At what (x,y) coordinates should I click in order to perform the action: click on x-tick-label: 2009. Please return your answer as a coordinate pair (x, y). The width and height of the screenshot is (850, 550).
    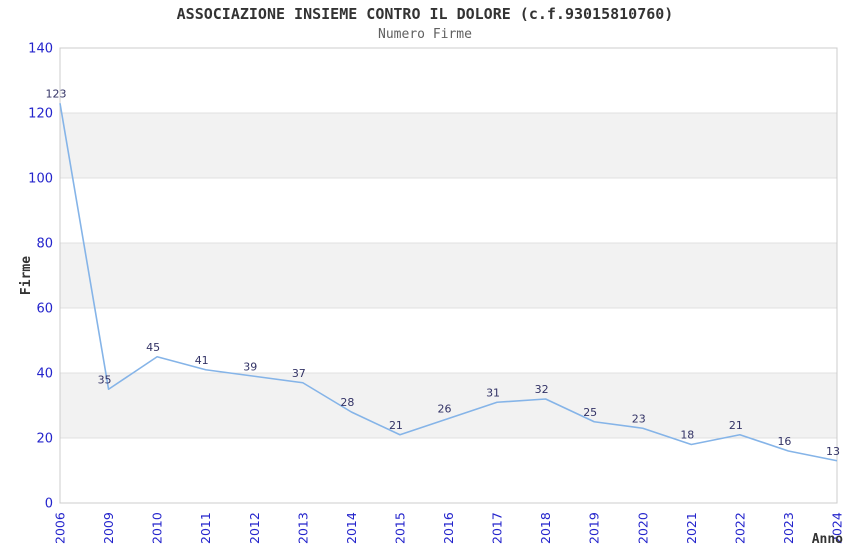
    Looking at the image, I should click on (108, 528).